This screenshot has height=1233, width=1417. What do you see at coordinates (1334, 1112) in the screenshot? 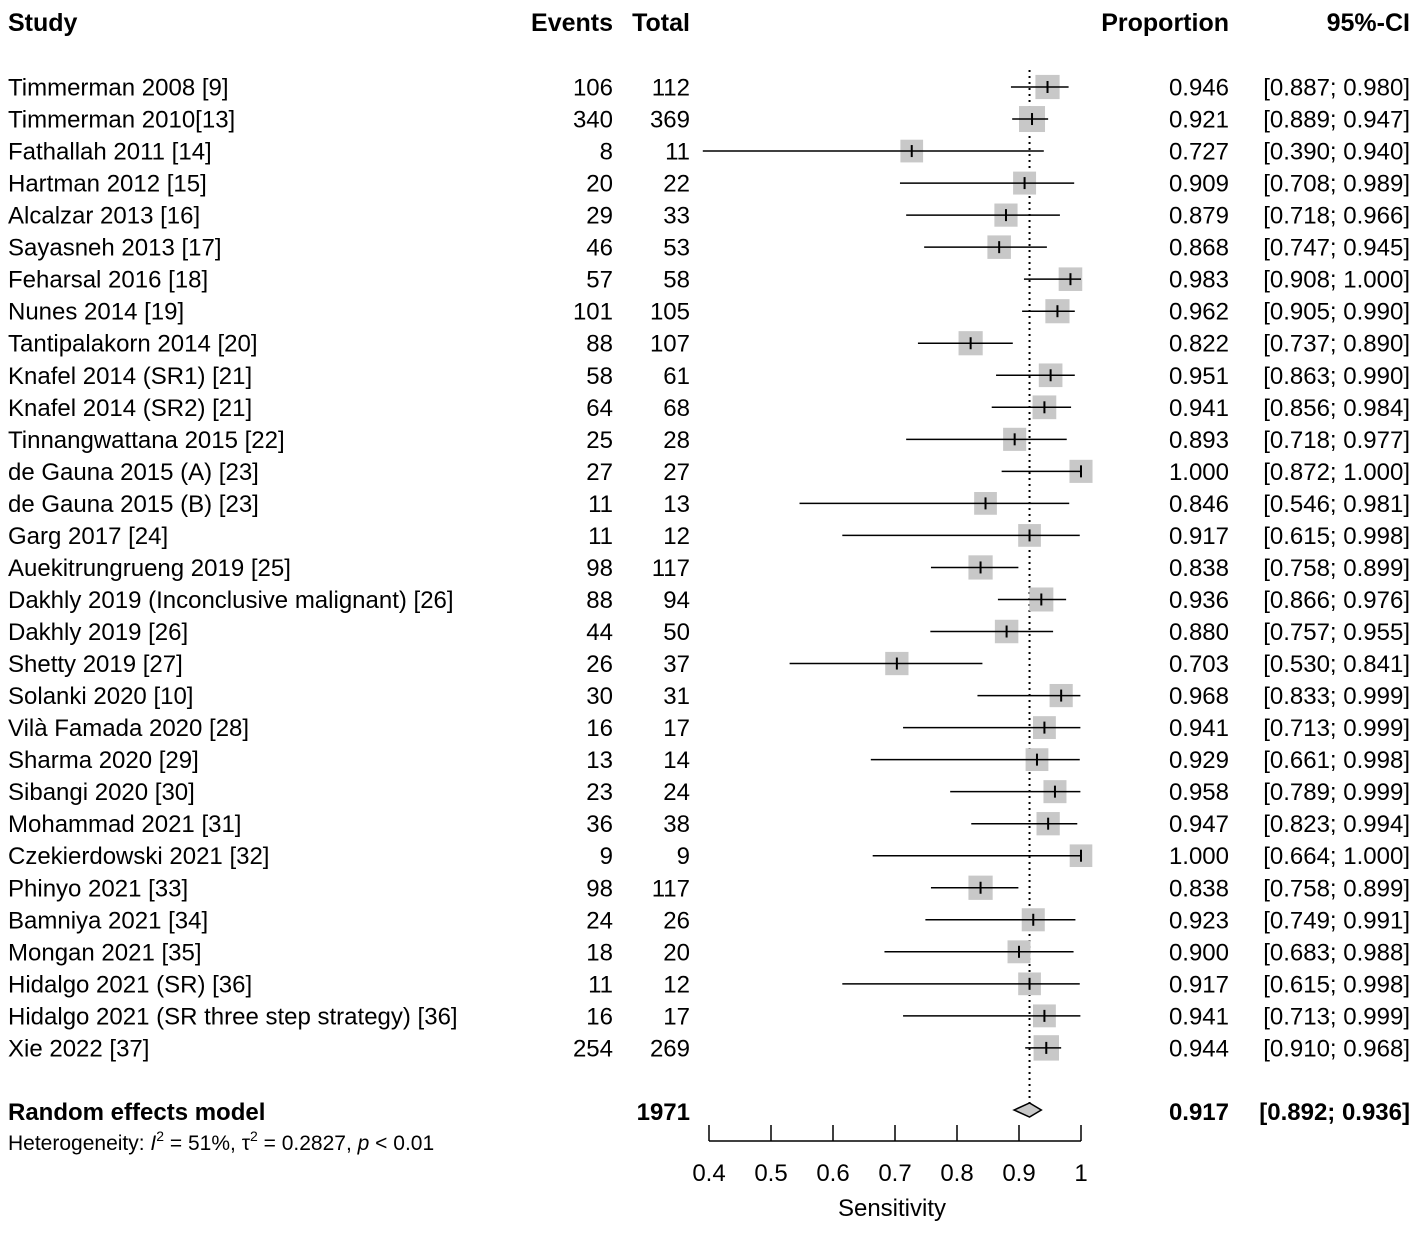
I see `summary-ci: [0.892; 0.936]` at bounding box center [1334, 1112].